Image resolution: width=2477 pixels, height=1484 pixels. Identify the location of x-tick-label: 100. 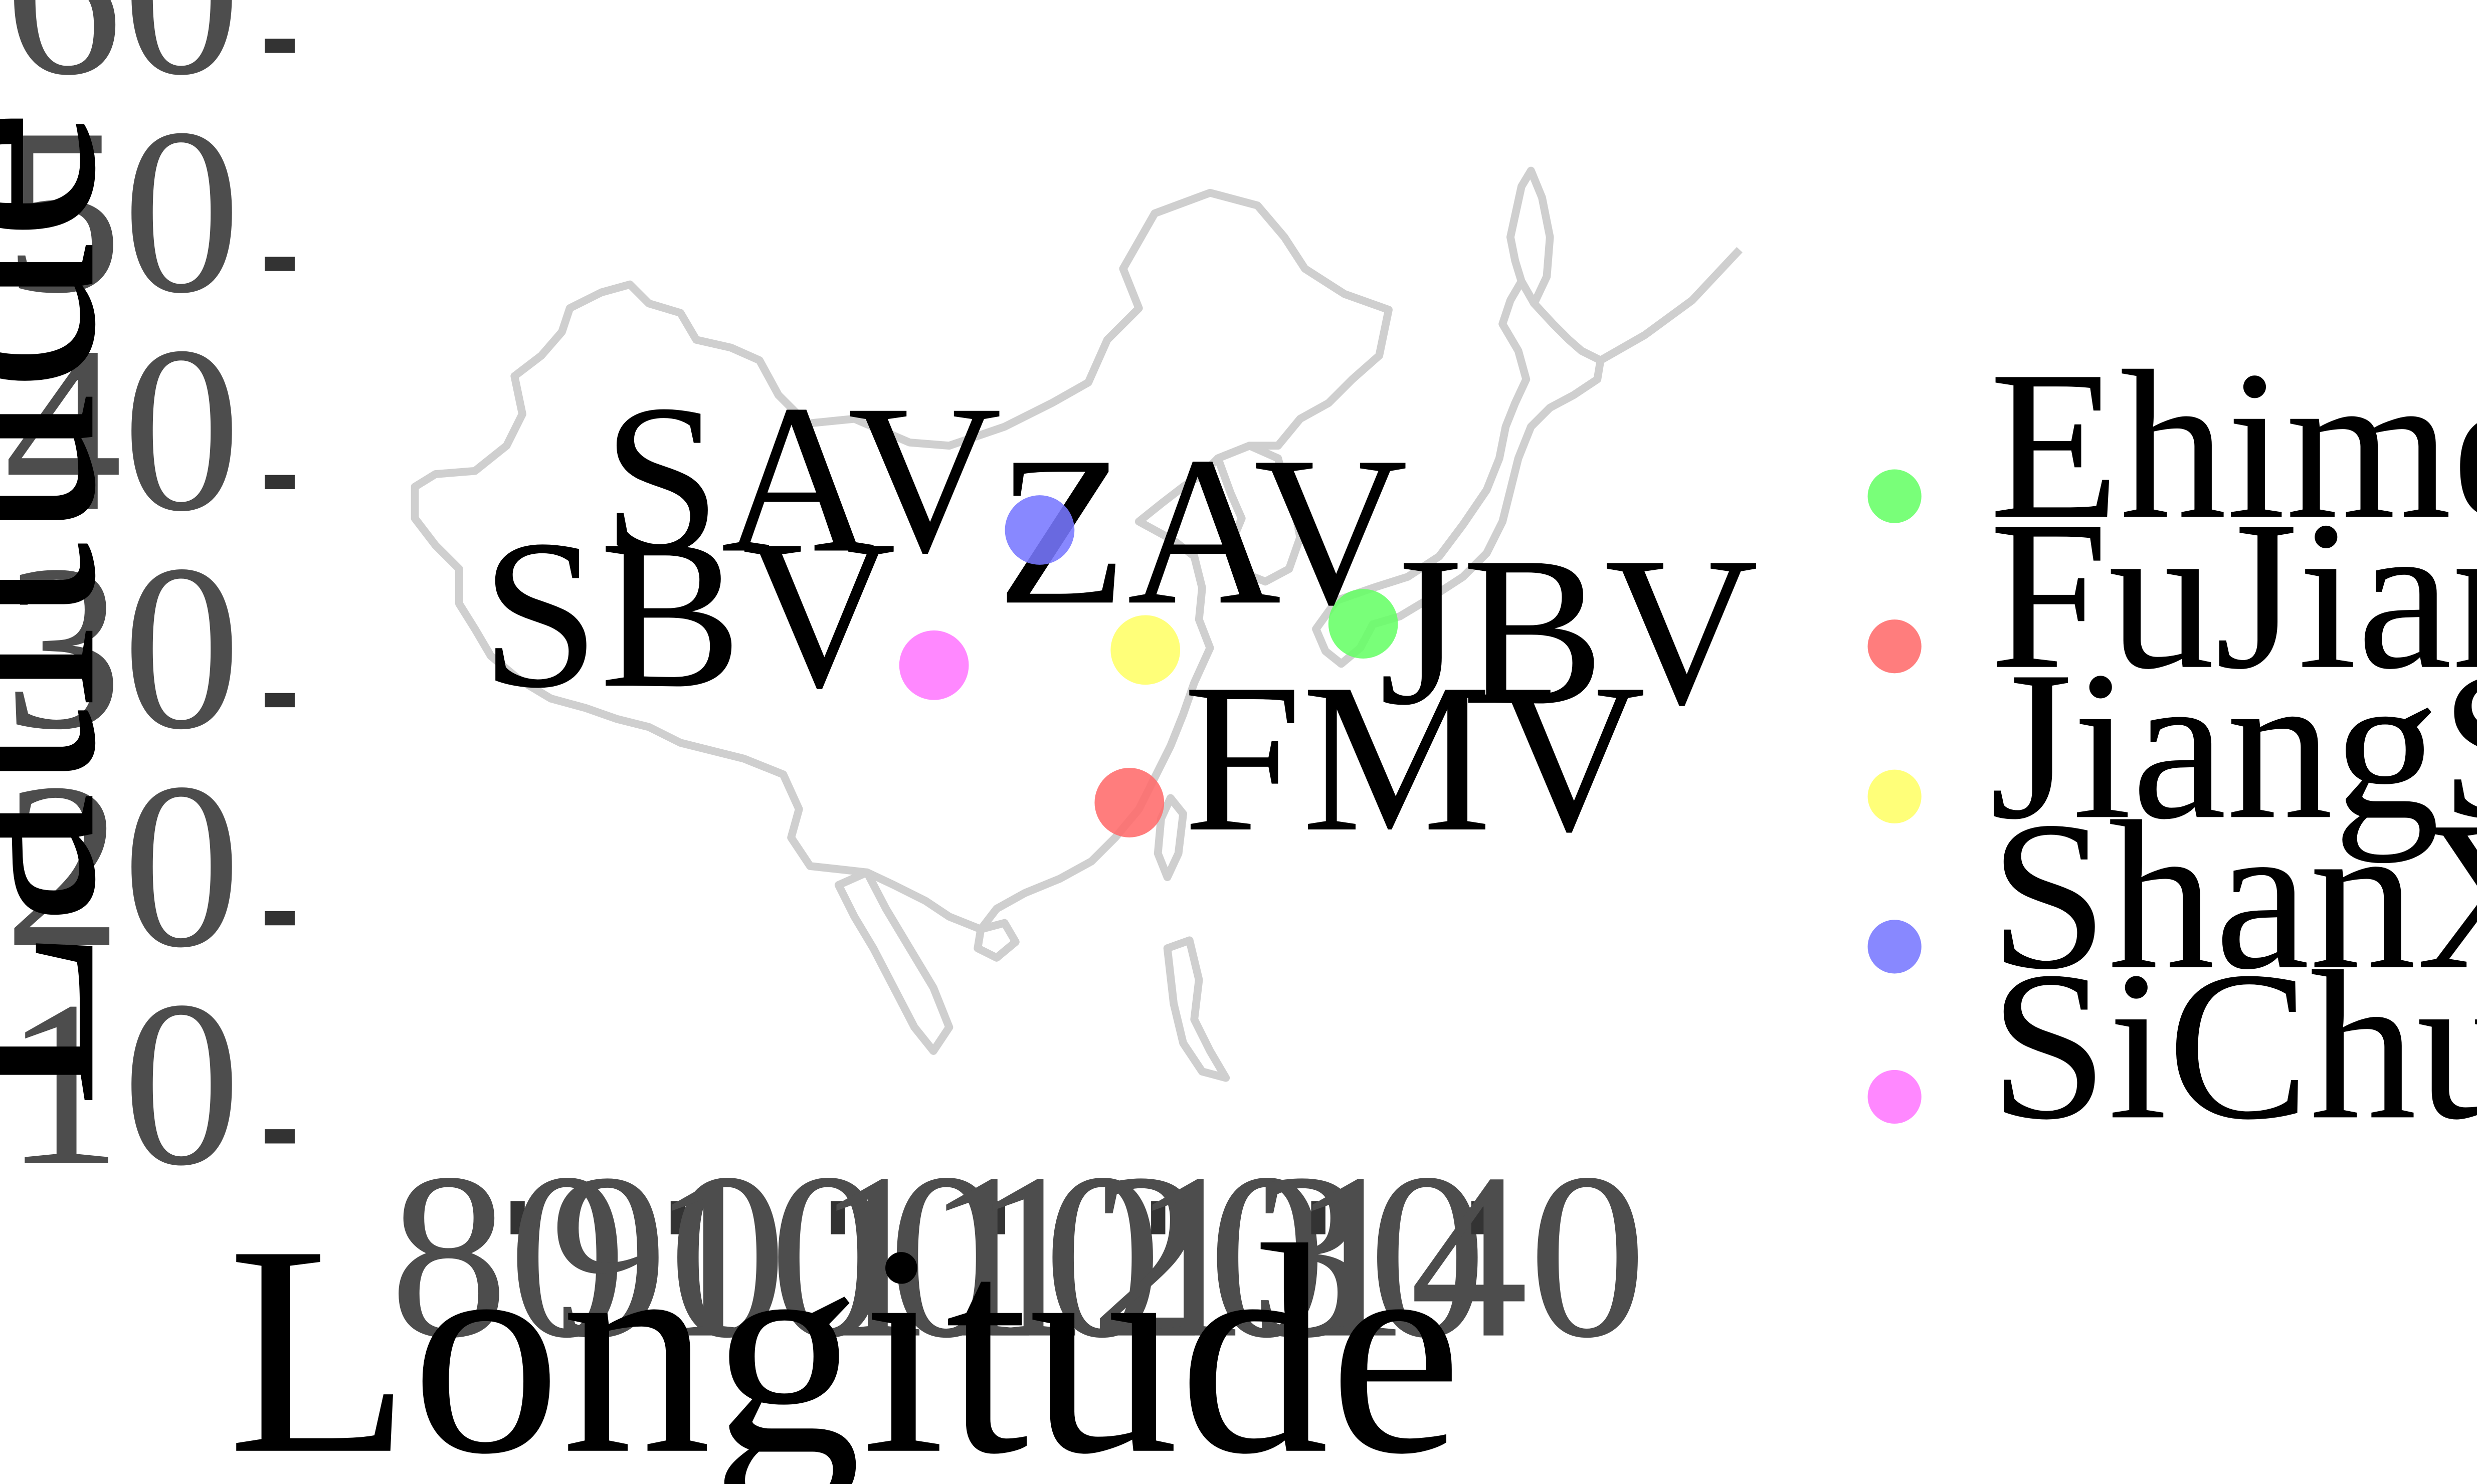
(829, 1256).